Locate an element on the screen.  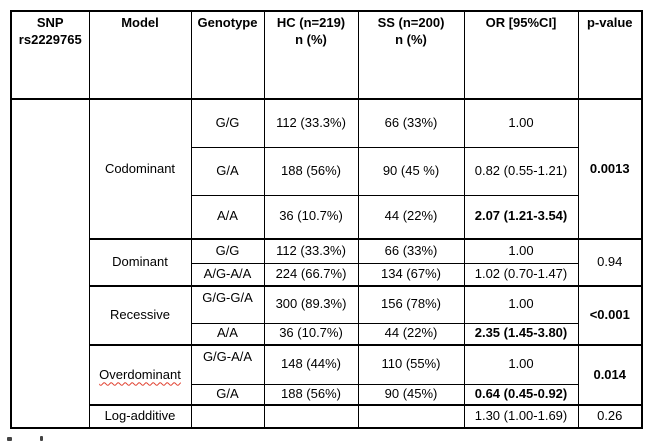
header-ss: SS (n=200) n (%) is located at coordinates (411, 55).